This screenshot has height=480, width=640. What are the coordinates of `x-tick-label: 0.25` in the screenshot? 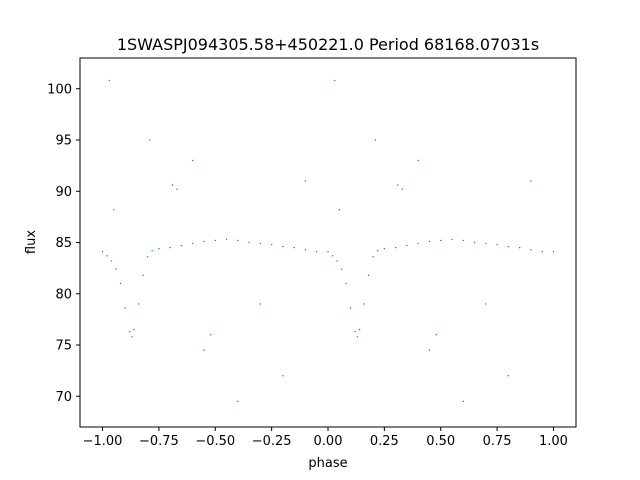 It's located at (384, 441).